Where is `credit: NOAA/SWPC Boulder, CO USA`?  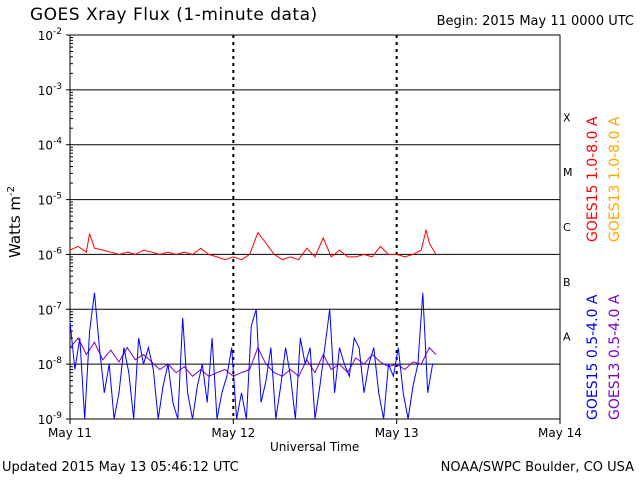
credit: NOAA/SWPC Boulder, CO USA is located at coordinates (537, 467).